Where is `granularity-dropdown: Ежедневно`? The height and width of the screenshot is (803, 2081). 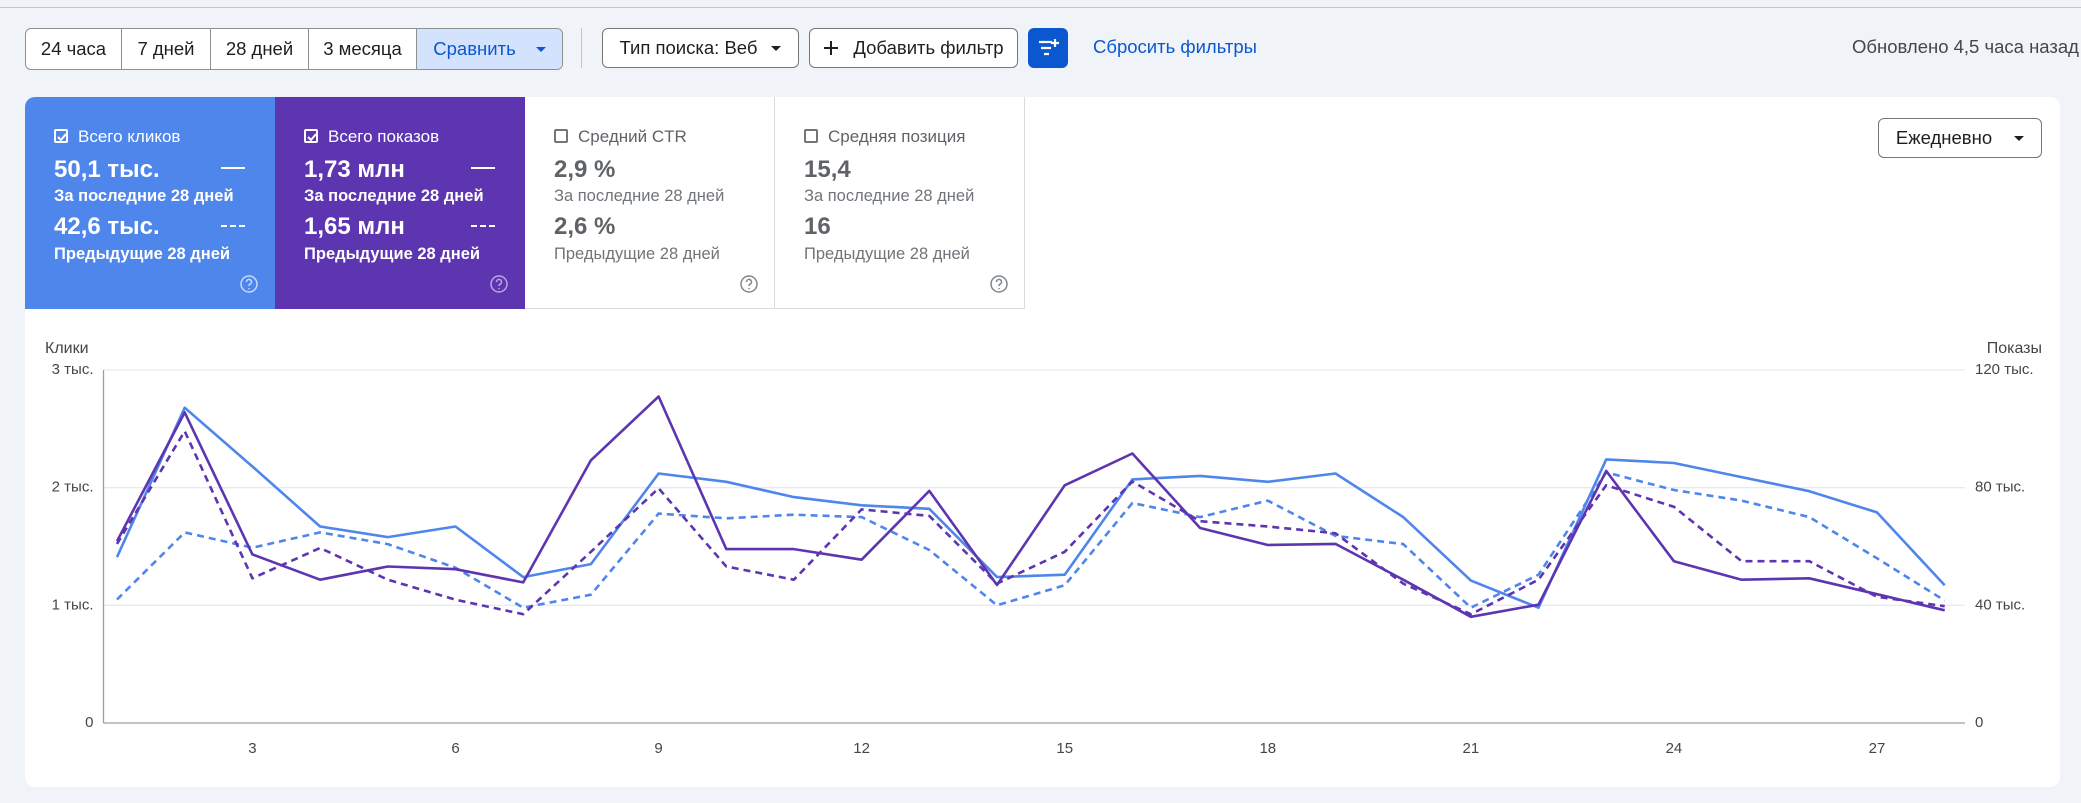
granularity-dropdown: Ежедневно is located at coordinates (1960, 138).